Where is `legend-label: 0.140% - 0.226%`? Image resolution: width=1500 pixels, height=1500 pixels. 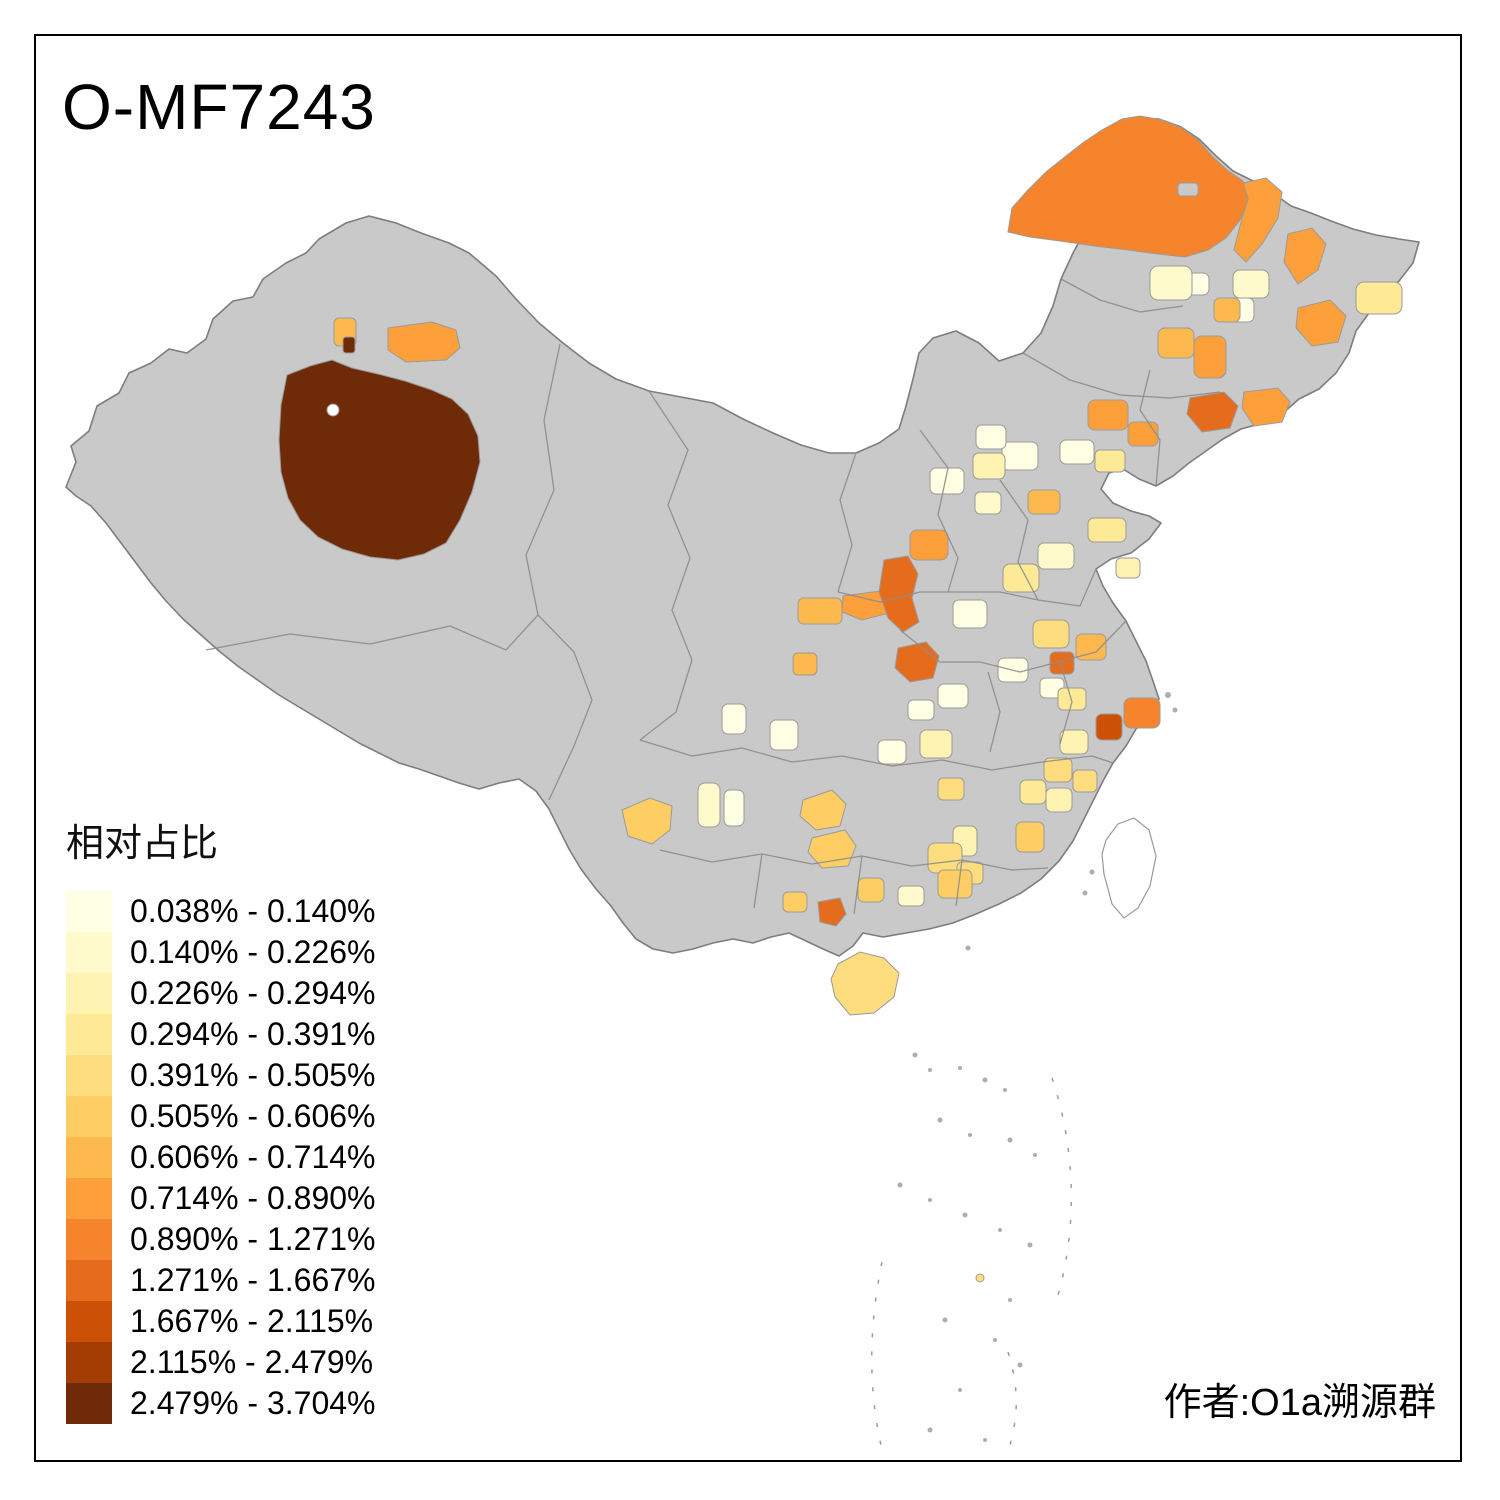
legend-label: 0.140% - 0.226% is located at coordinates (253, 952).